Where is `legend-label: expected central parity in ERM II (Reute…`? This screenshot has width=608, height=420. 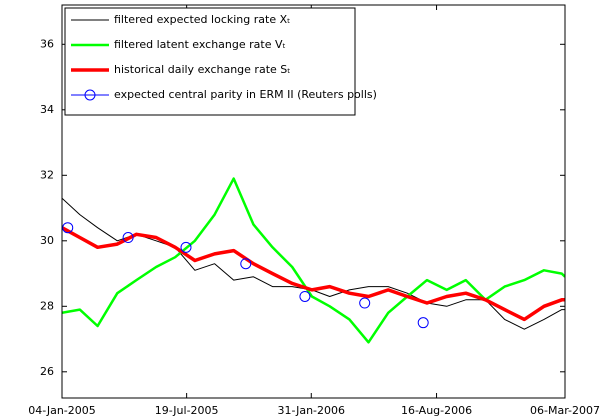
legend-label: expected central parity in ERM II (Reute… is located at coordinates (245, 94).